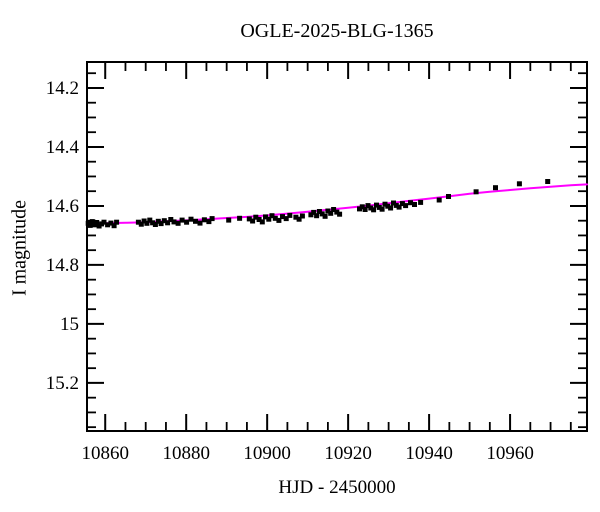  Describe the element at coordinates (186, 453) in the screenshot. I see `x-tick-label: 10880` at that location.